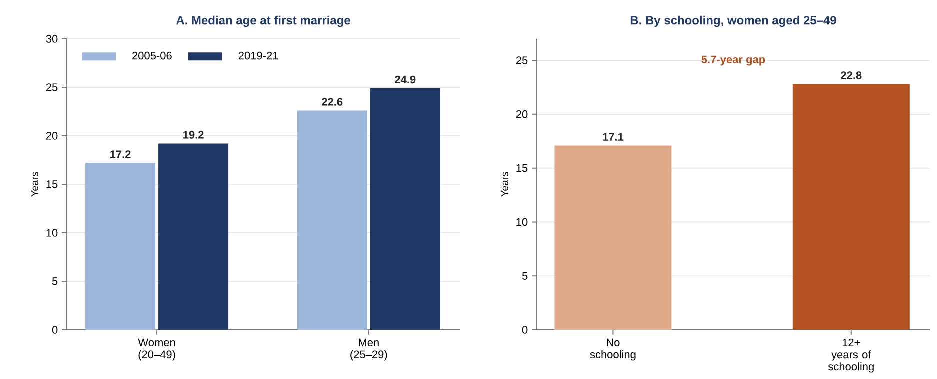 The image size is (937, 379). I want to click on chart-title: A. Median age at first marriage, so click(263, 22).